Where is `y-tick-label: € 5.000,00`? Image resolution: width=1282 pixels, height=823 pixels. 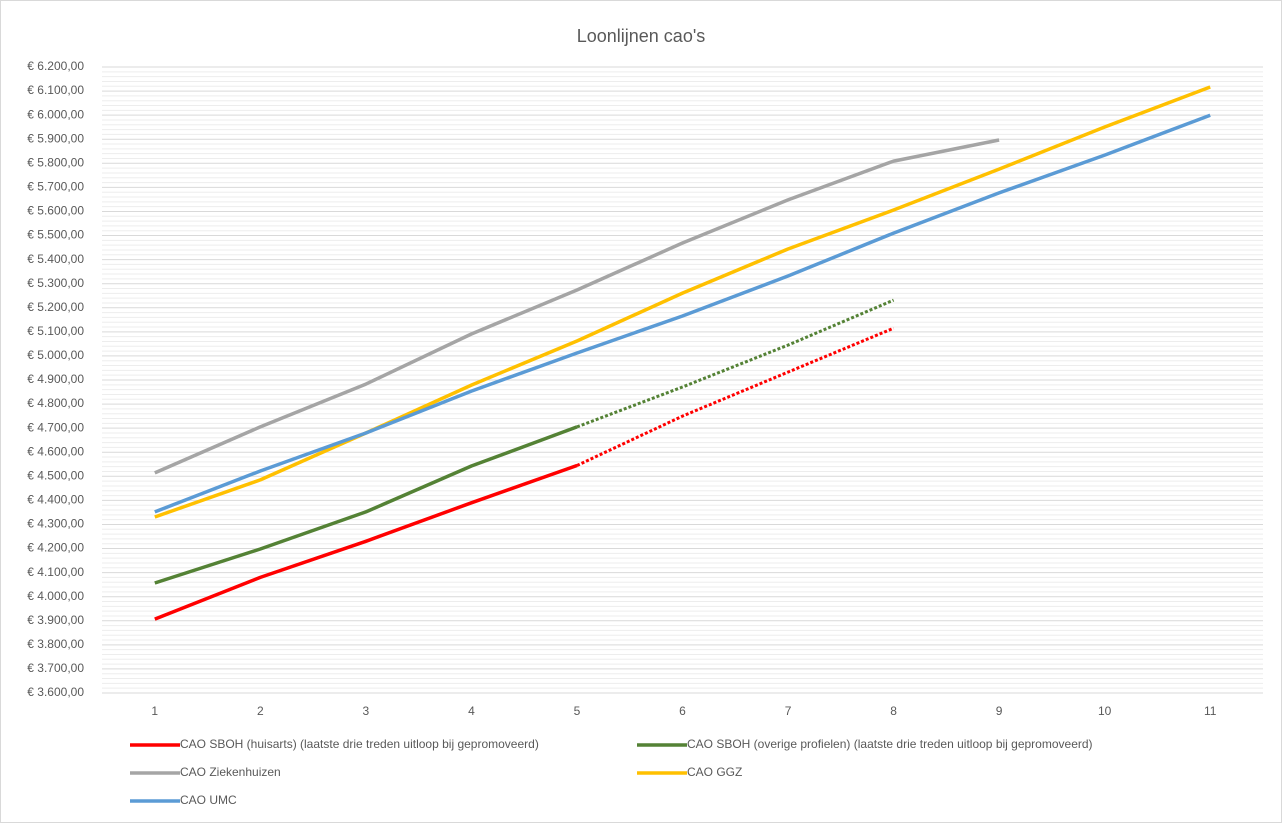 y-tick-label: € 5.000,00 is located at coordinates (55, 355).